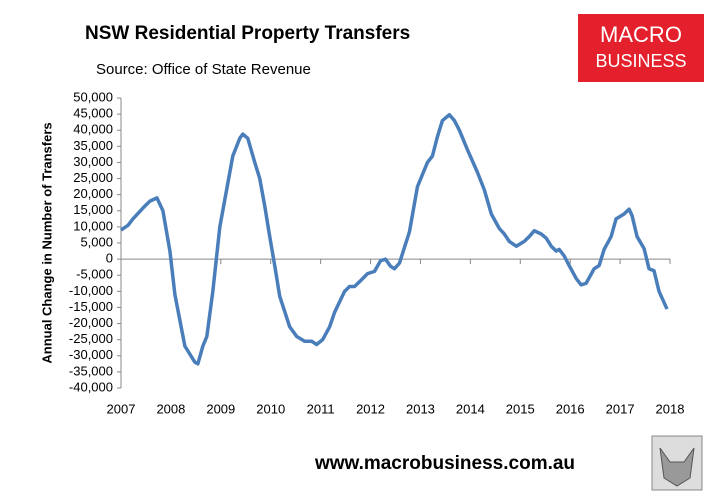 This screenshot has height=498, width=717. What do you see at coordinates (121, 408) in the screenshot?
I see `x-tick-label: 2007` at bounding box center [121, 408].